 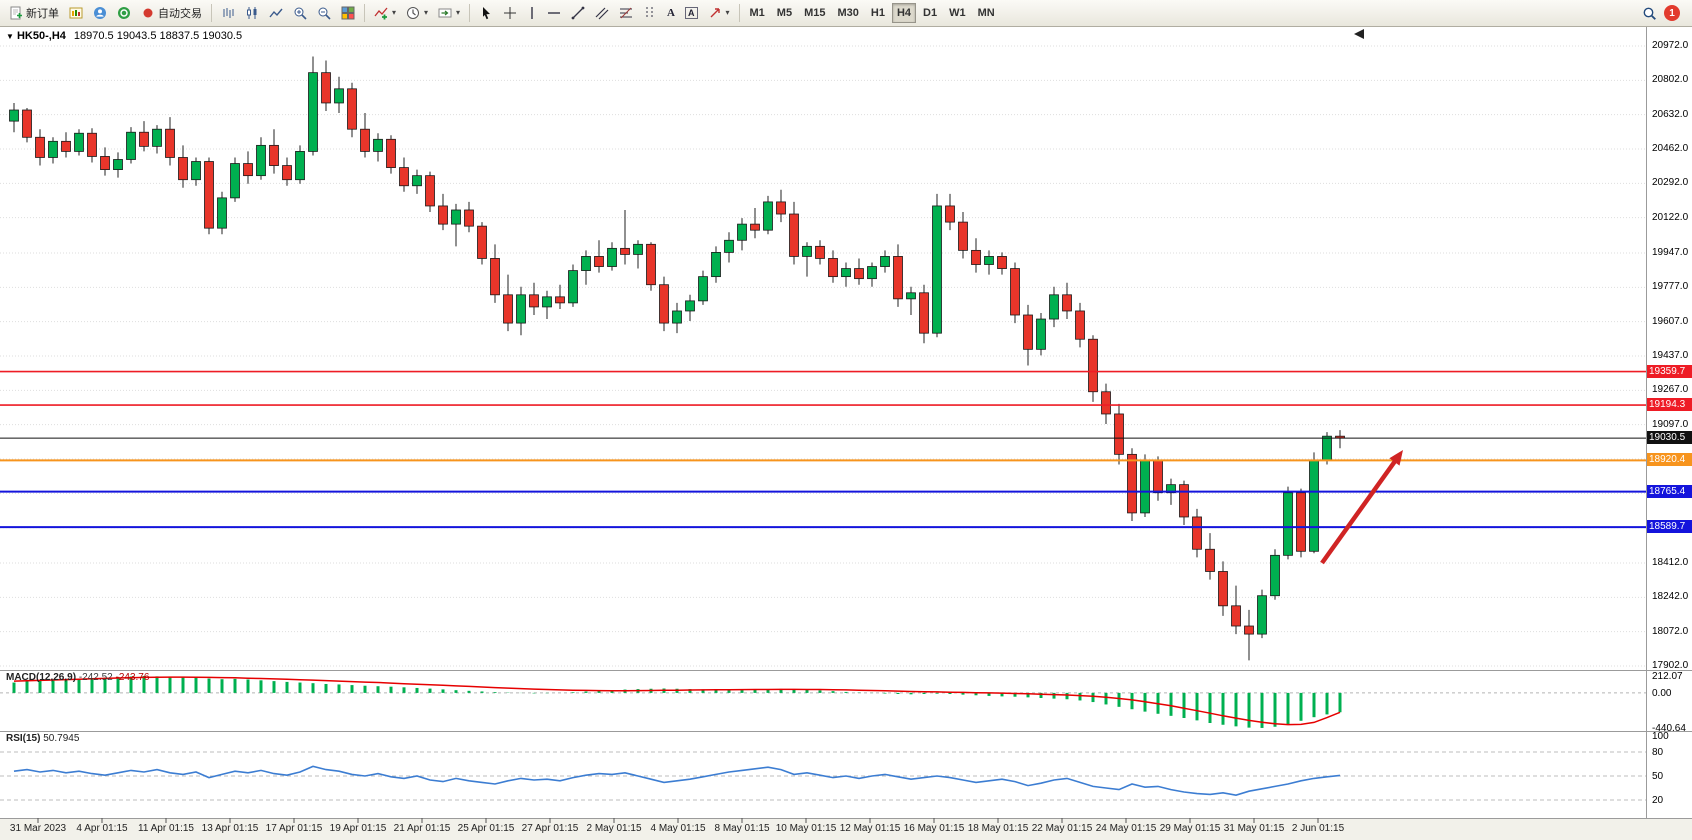 What do you see at coordinates (1670, 183) in the screenshot?
I see `price-axis-label: 20292.0` at bounding box center [1670, 183].